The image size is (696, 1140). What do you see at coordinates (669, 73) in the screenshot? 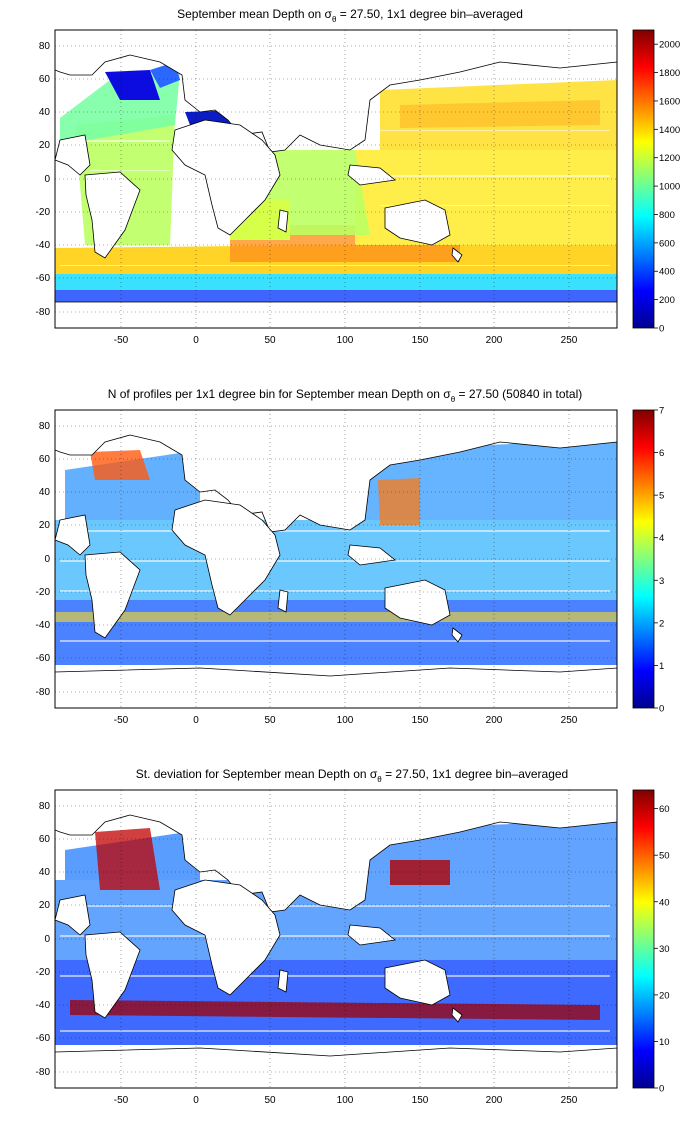
I see `colorbar-tick-label: 1800` at bounding box center [669, 73].